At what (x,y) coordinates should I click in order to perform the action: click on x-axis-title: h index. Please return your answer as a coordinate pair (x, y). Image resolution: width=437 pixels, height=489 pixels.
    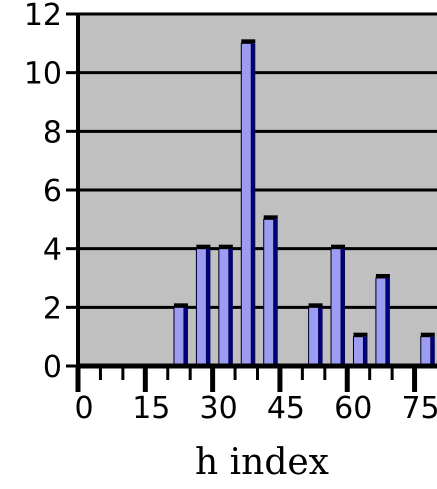
    Looking at the image, I should click on (262, 462).